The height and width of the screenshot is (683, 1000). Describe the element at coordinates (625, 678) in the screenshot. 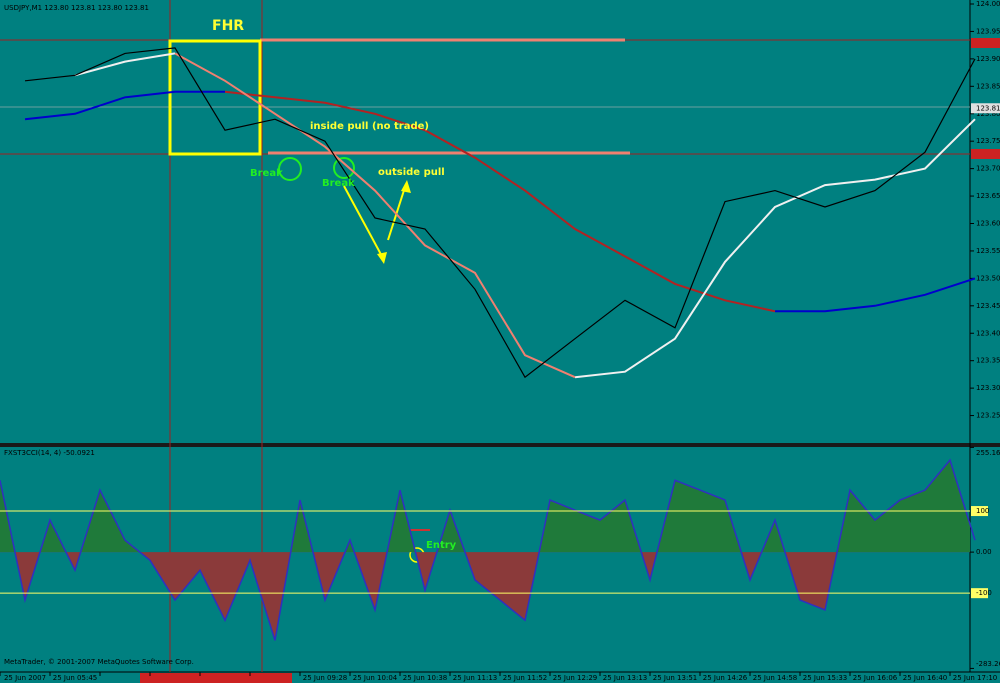

I see `x-tick-label: 25 Jun 13:13` at that location.